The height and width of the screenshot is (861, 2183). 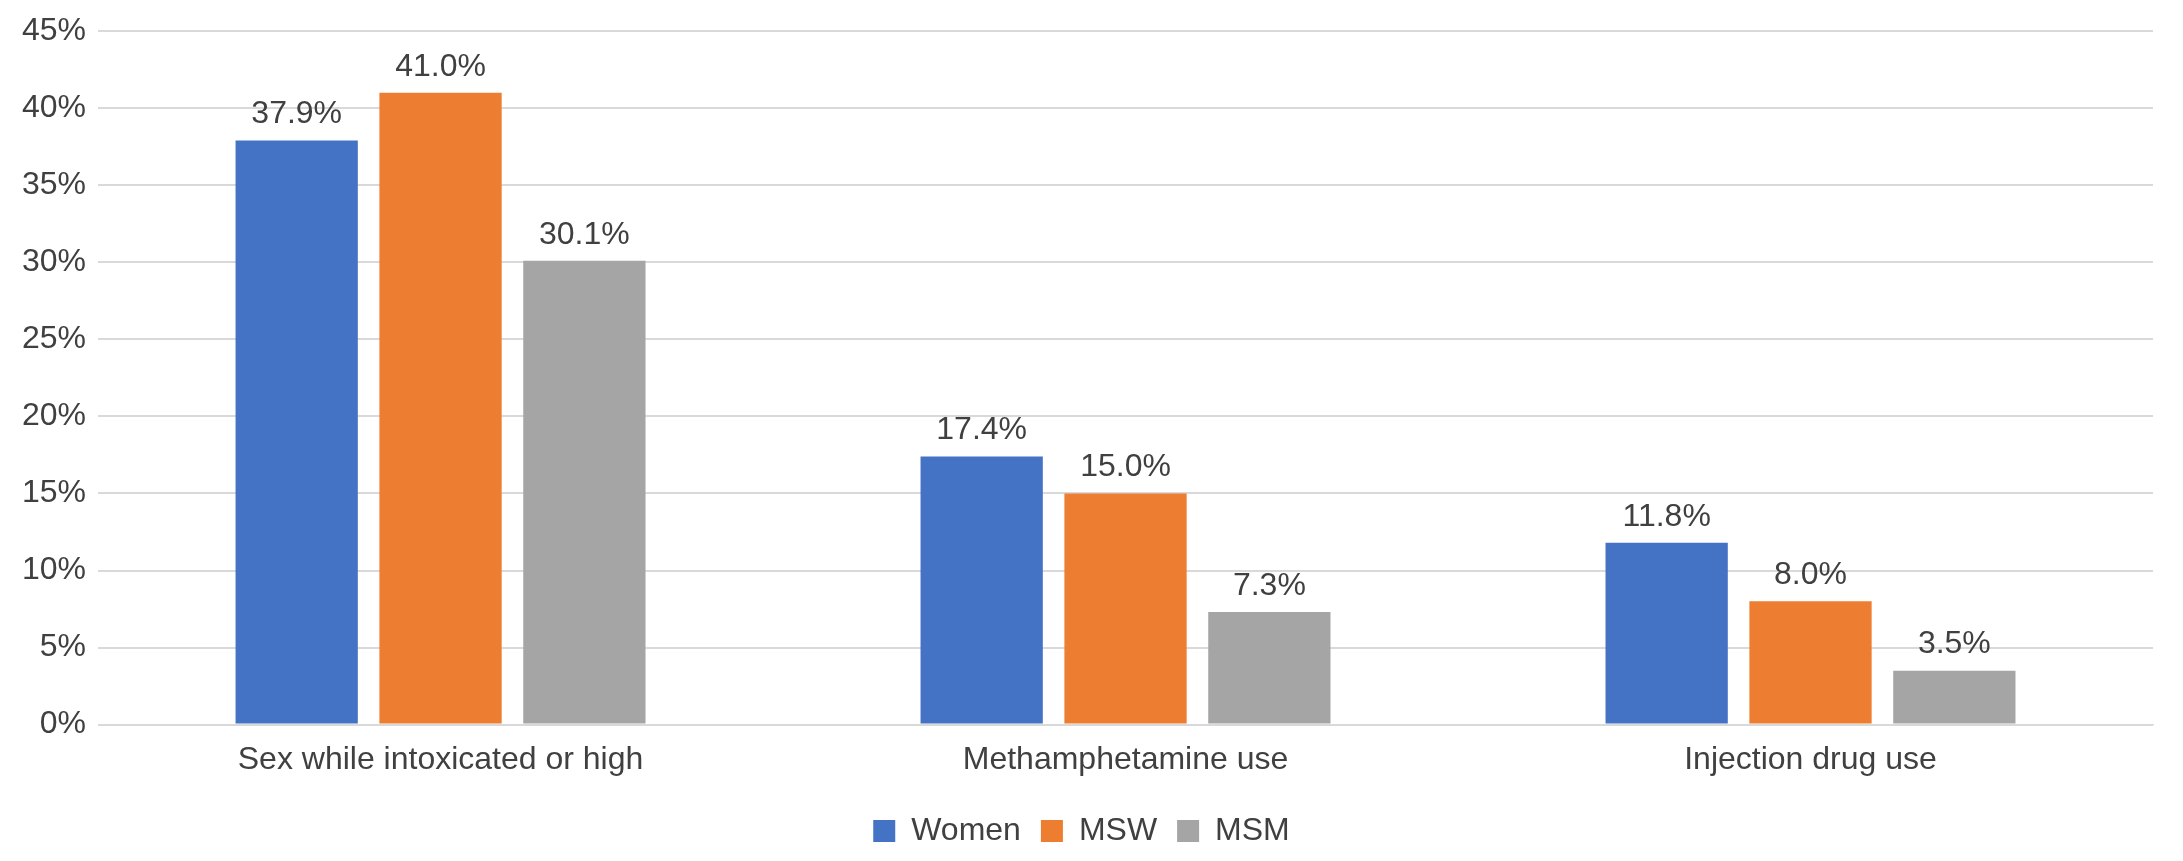 What do you see at coordinates (440, 64) in the screenshot?
I see `data-label: 41.0%` at bounding box center [440, 64].